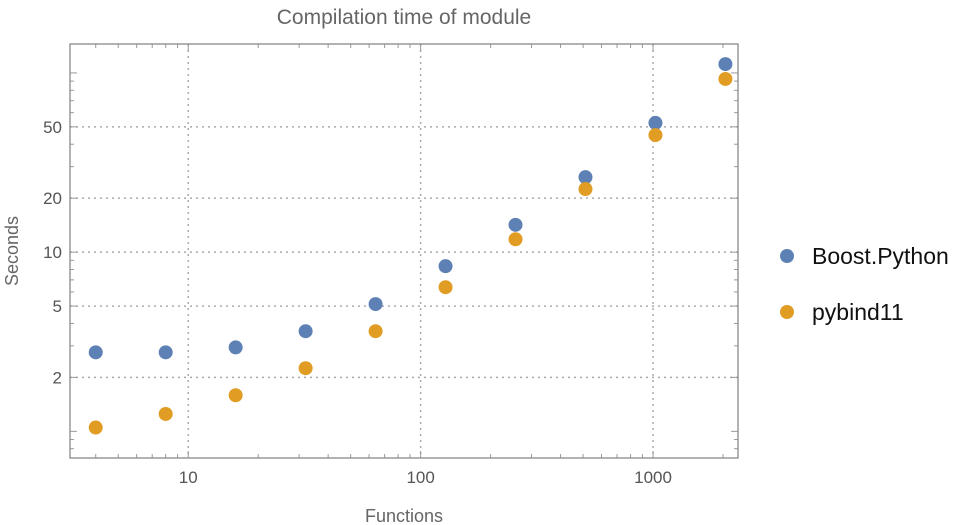 This screenshot has width=975, height=525. What do you see at coordinates (404, 515) in the screenshot?
I see `x-axis-label: Functions` at bounding box center [404, 515].